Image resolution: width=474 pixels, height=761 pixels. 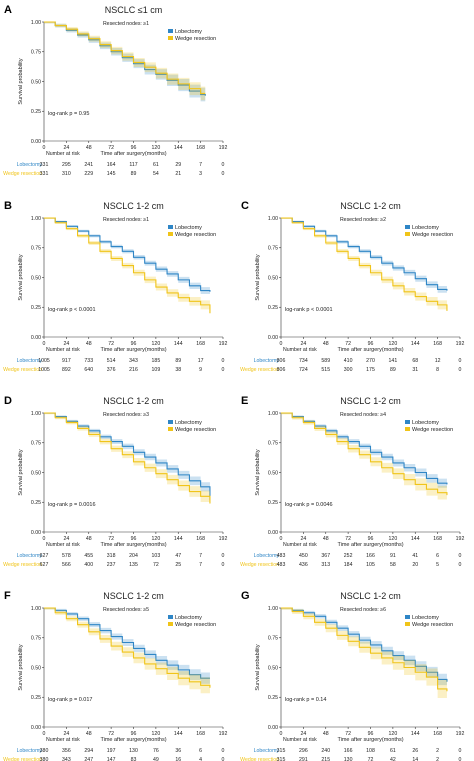 What do you see at coordinates (201, 361) in the screenshot?
I see `risk-value-lobectomy: 17` at bounding box center [201, 361].